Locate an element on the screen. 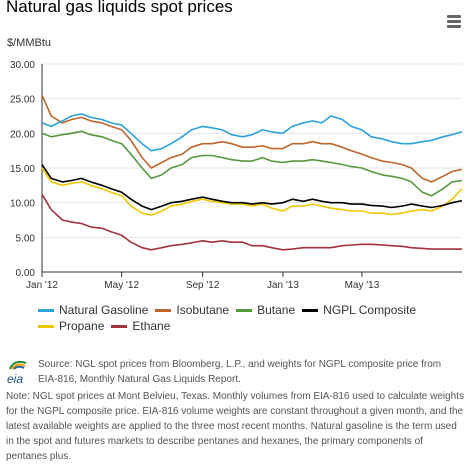  legend-item-ethane: Ethane is located at coordinates (140, 326).